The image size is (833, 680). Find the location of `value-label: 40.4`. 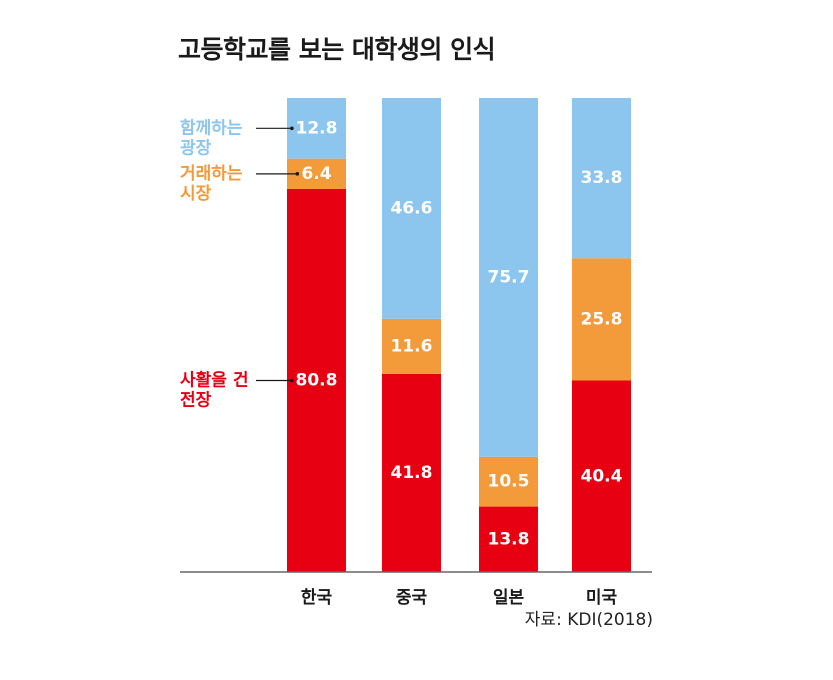

value-label: 40.4 is located at coordinates (602, 476).